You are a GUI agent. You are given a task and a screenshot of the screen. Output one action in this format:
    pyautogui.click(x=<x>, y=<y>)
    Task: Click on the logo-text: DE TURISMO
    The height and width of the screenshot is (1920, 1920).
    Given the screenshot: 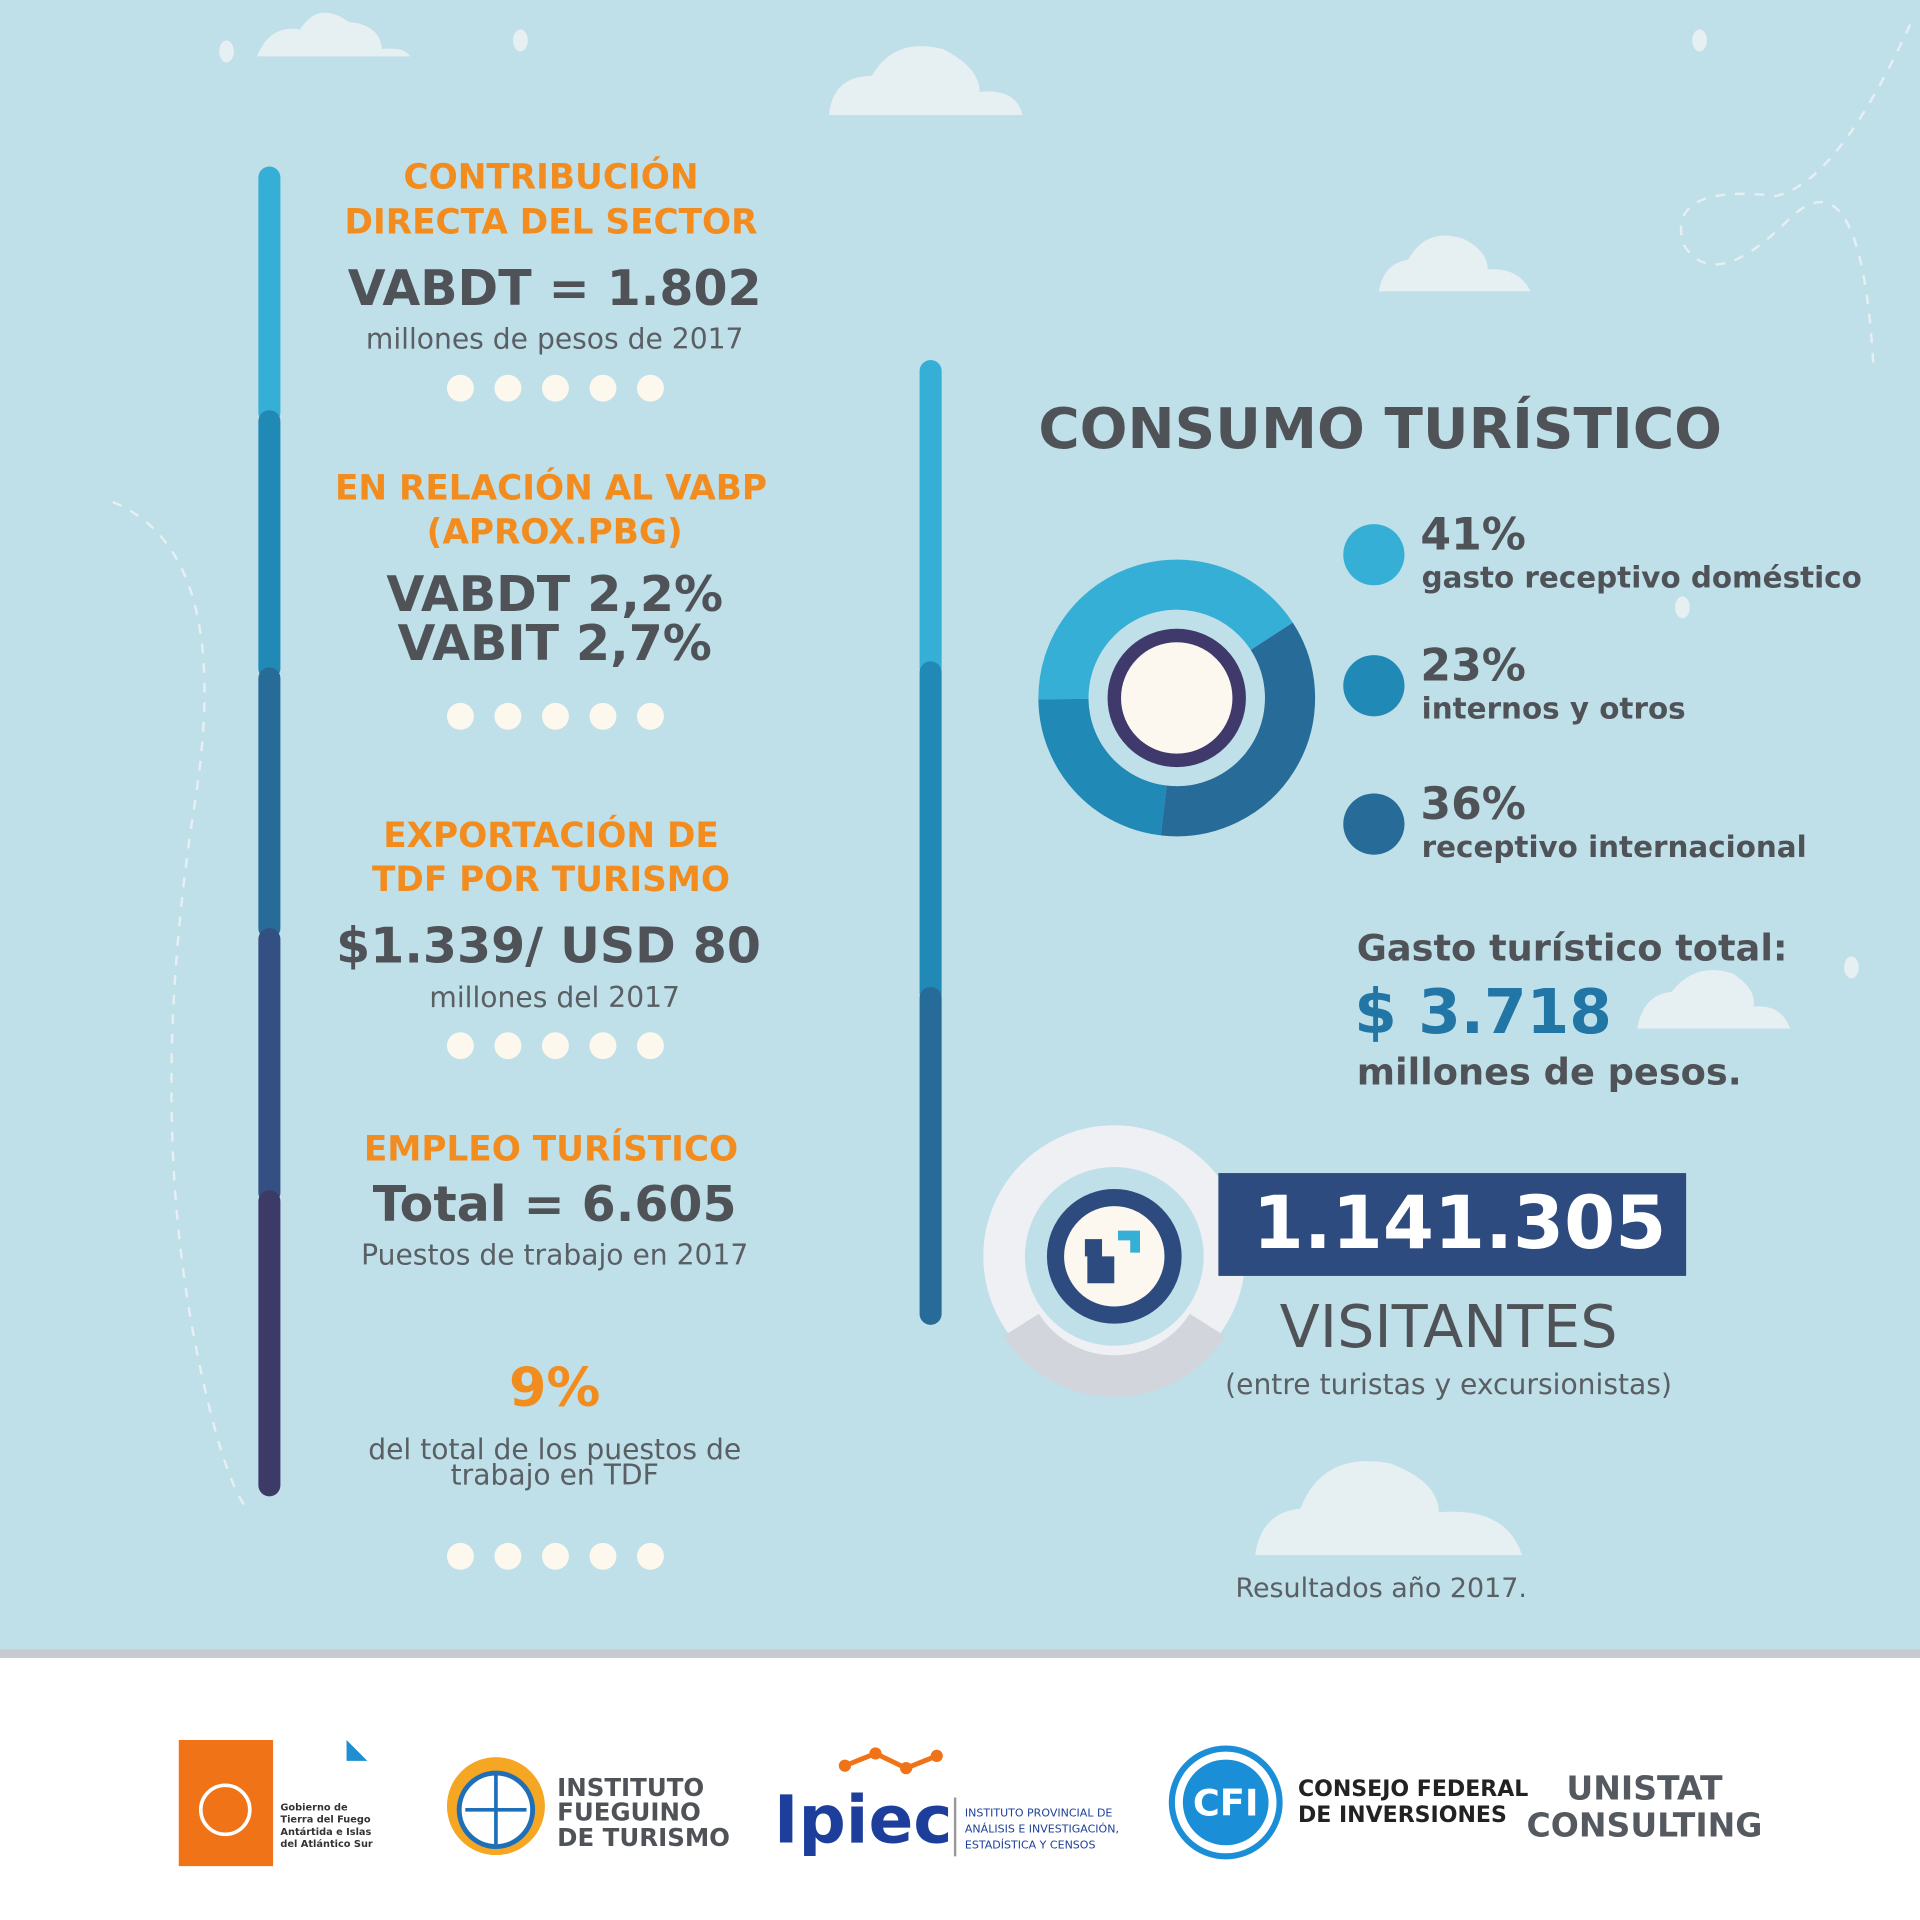 What is the action you would take?
    pyautogui.click(x=643, y=1837)
    